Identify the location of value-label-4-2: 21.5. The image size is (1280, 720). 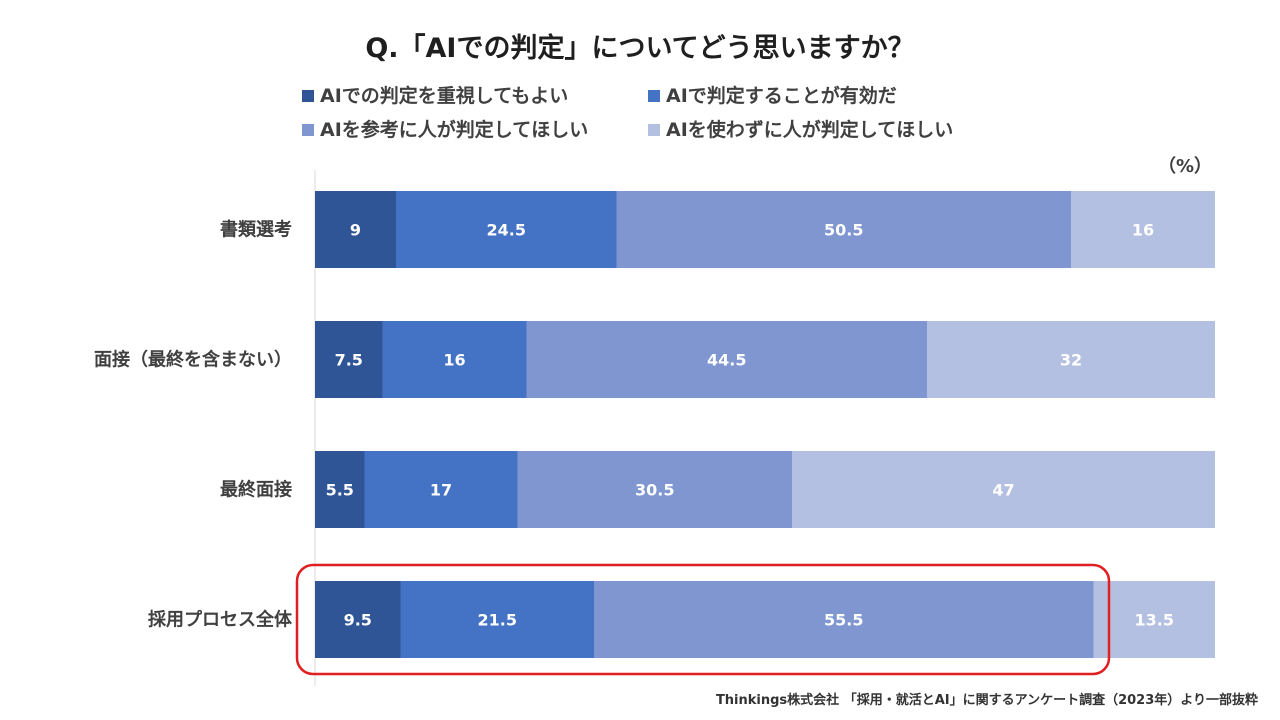
(497, 620).